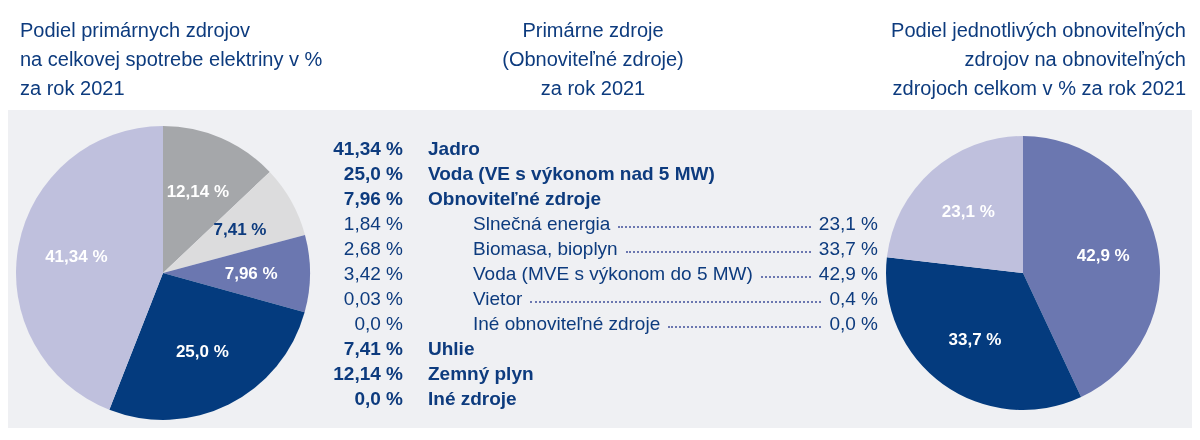  What do you see at coordinates (472, 399) in the screenshot?
I see `category-label: Iné zdroje` at bounding box center [472, 399].